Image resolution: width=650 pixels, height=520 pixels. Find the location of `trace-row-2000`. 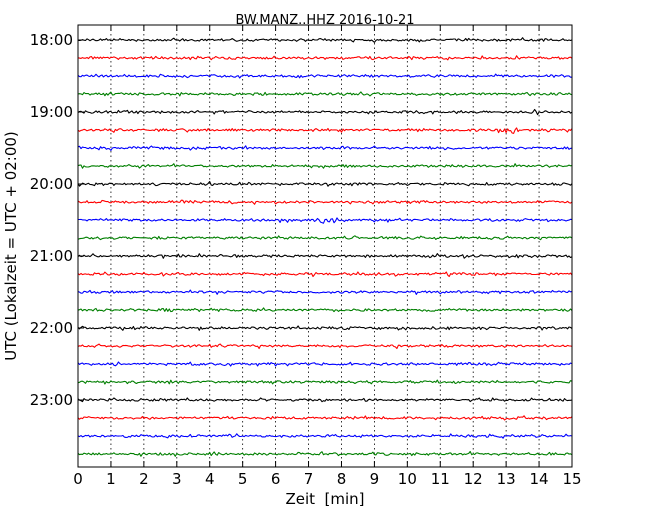

trace-row-2000 is located at coordinates (325, 183).